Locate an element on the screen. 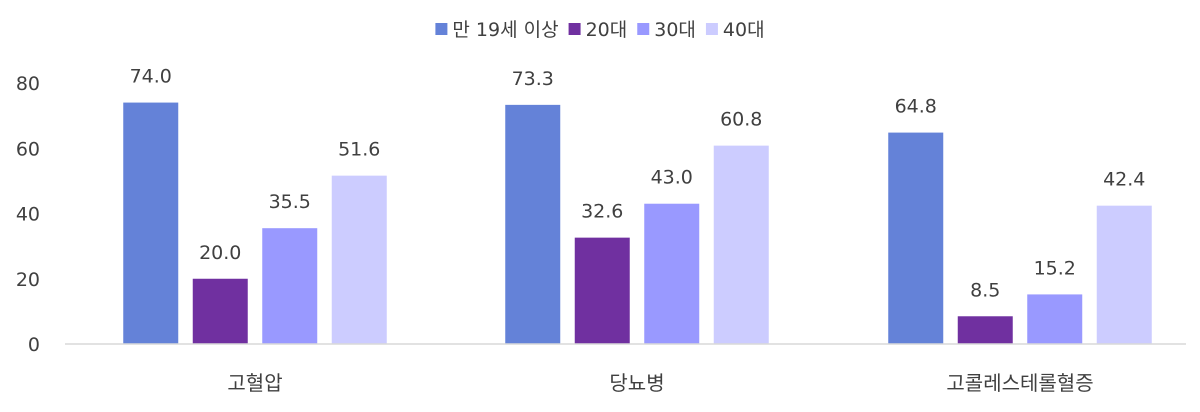 The width and height of the screenshot is (1200, 412). bar-고혈압-30대 is located at coordinates (290, 286).